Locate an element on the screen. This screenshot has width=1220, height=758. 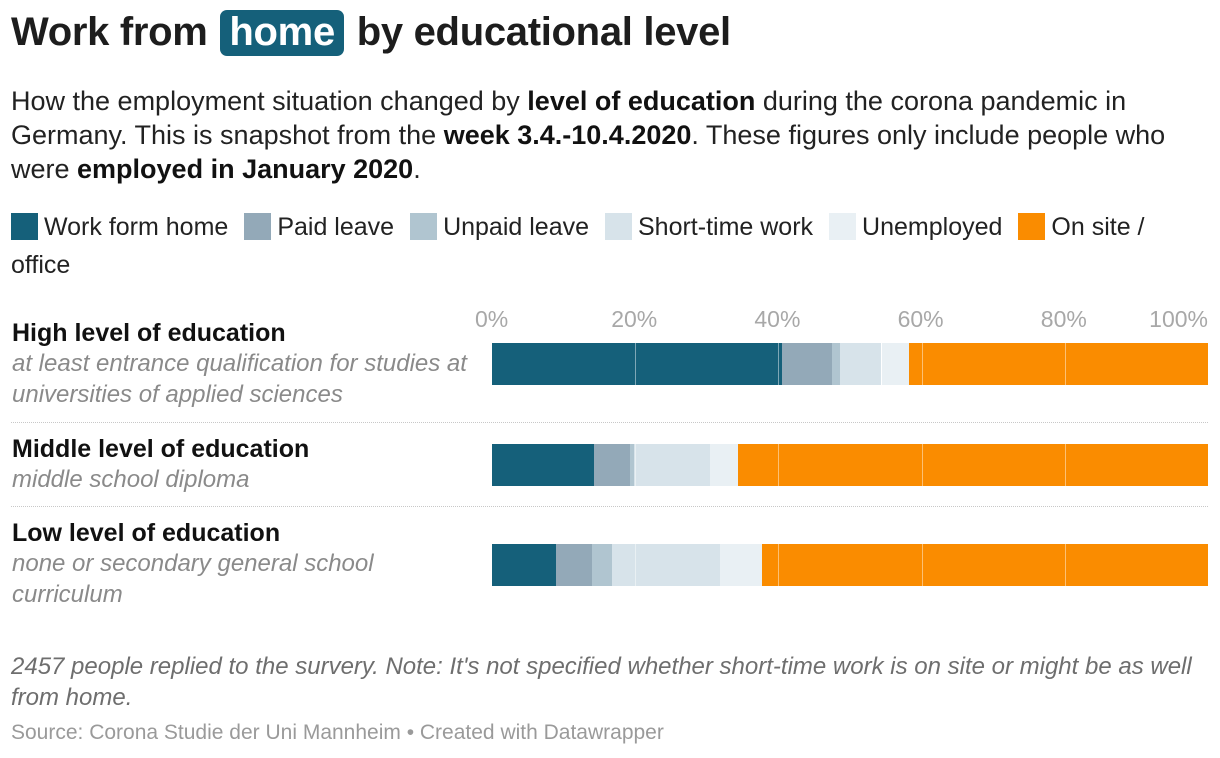
legend-item: Unpaid leave is located at coordinates (499, 227).